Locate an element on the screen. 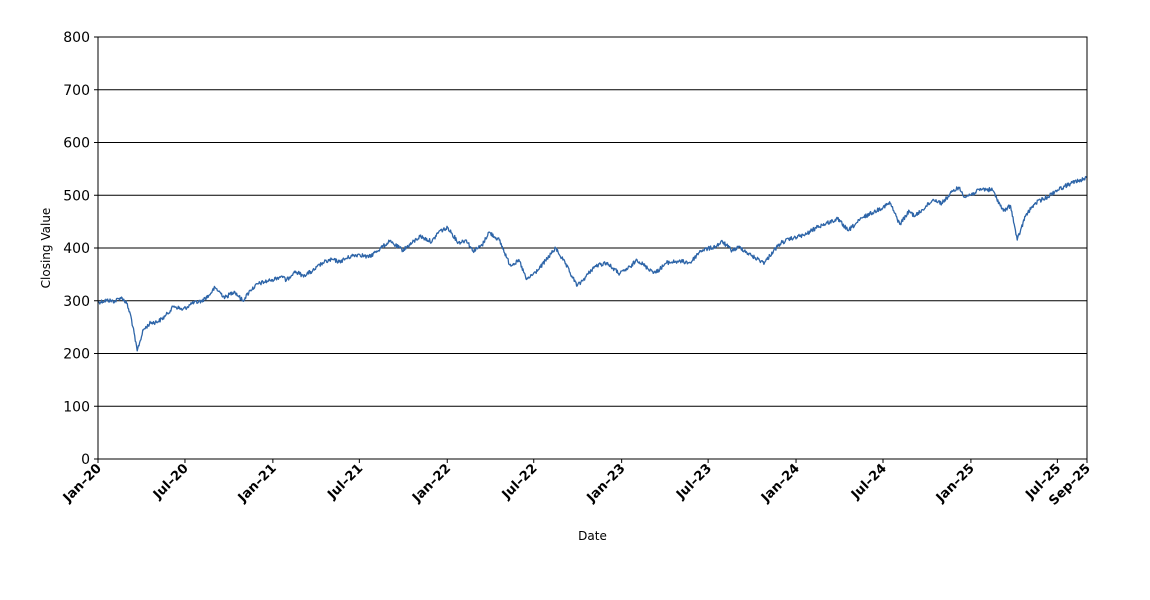 This screenshot has height=600, width=1150. x-tick-label: Jan–25 is located at coordinates (955, 483).